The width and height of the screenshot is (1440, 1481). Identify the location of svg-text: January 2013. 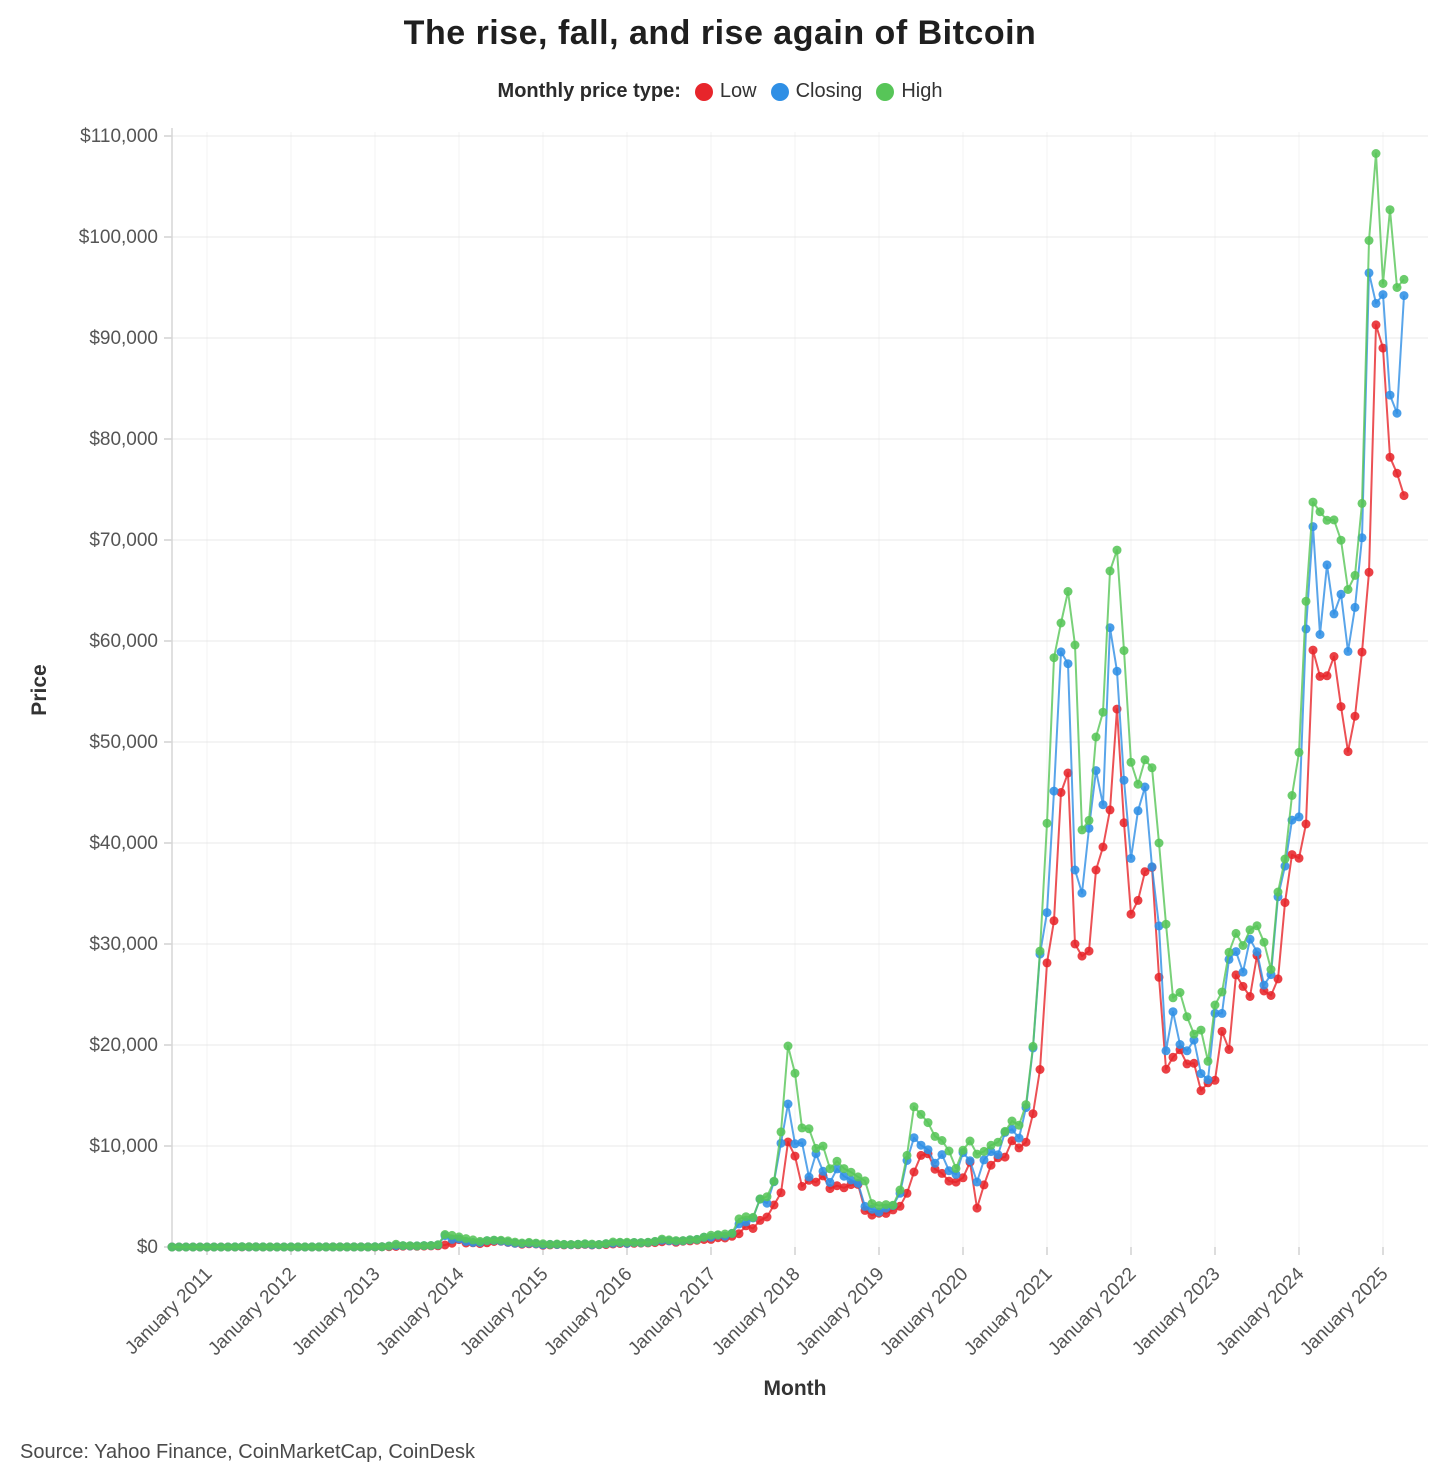
(336, 1312).